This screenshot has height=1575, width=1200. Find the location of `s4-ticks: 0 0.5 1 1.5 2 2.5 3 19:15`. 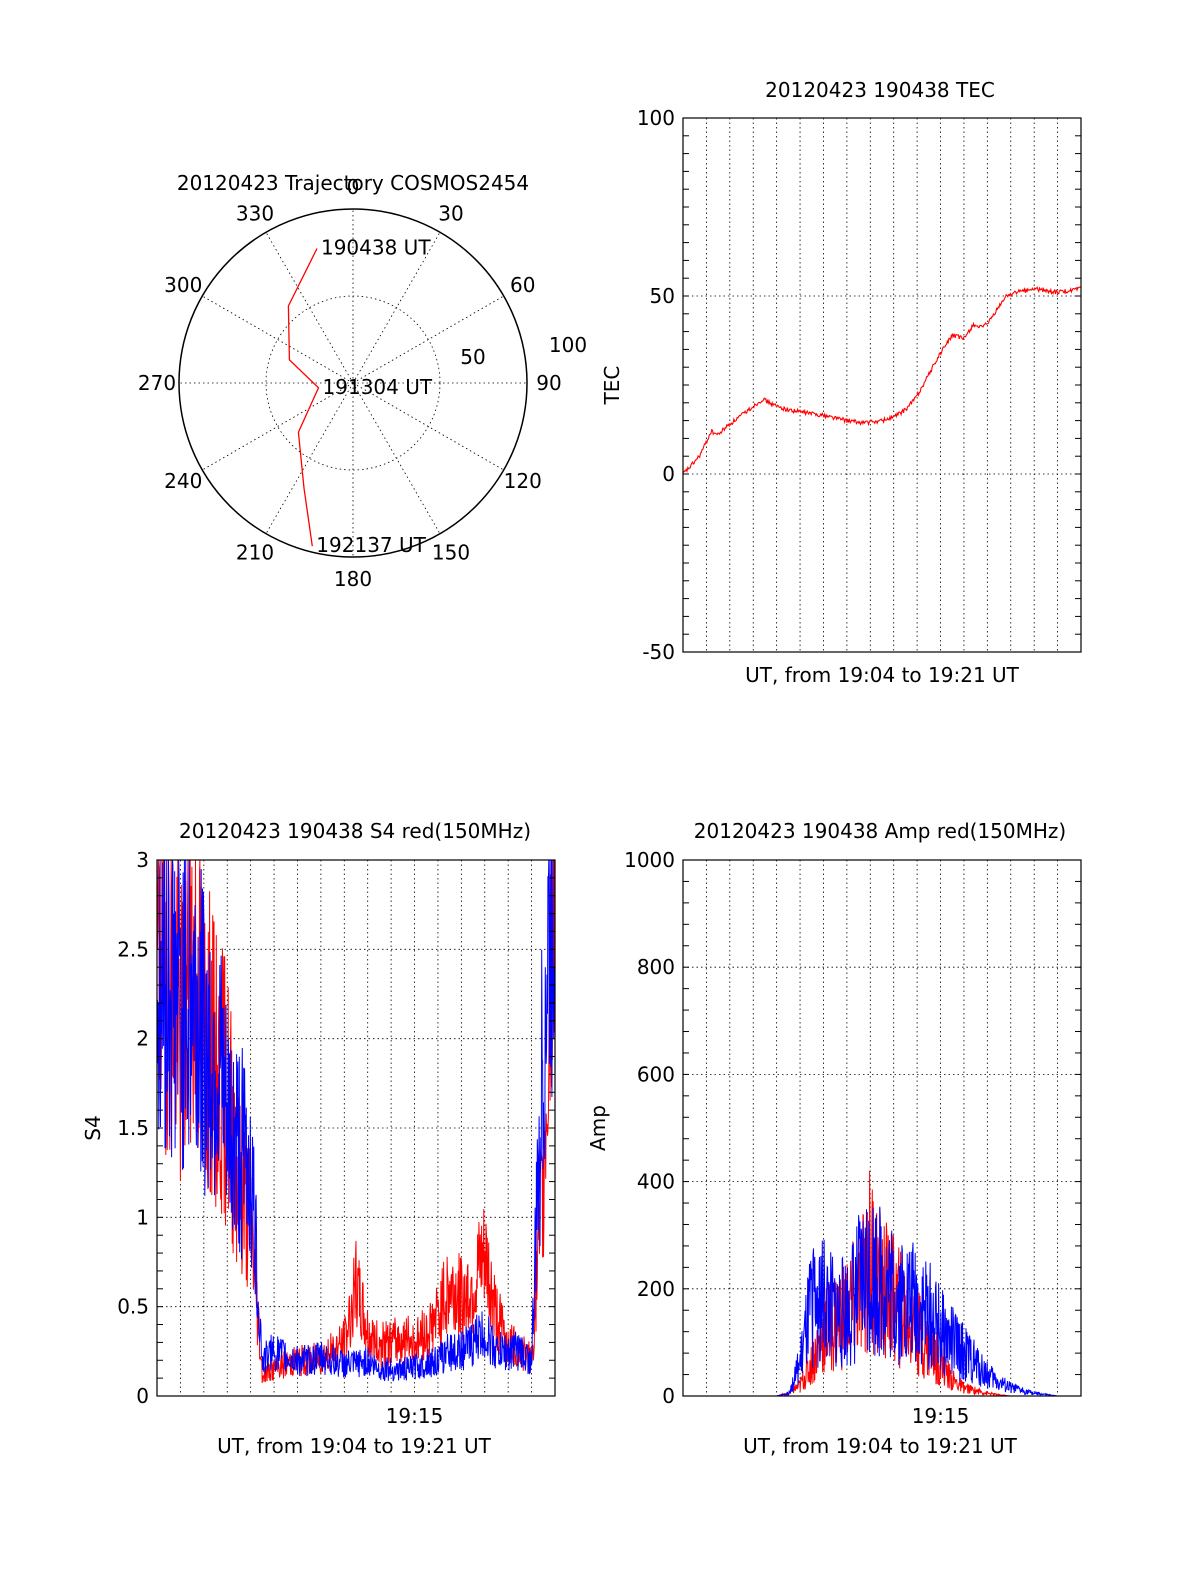

s4-ticks: 0 0.5 1 1.5 2 2.5 3 19:15 is located at coordinates (336, 1138).